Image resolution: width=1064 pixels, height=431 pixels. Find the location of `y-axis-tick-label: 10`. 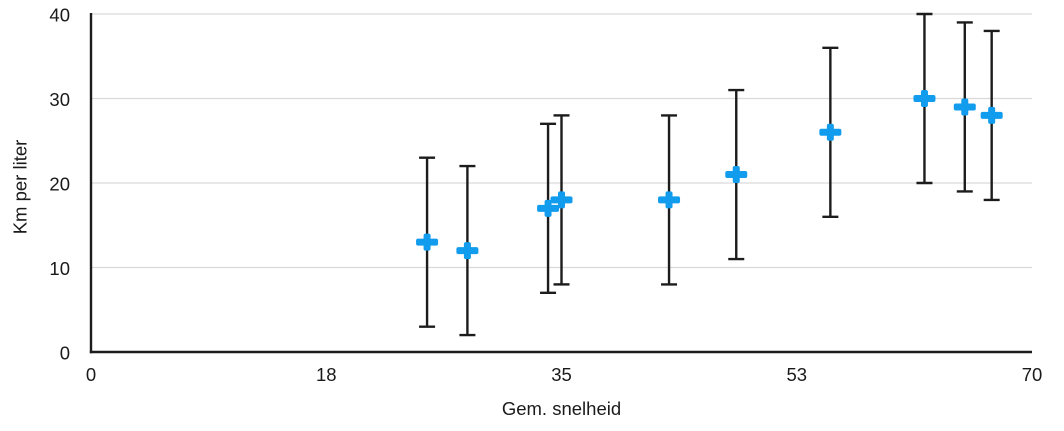

y-axis-tick-label: 10 is located at coordinates (59, 268).